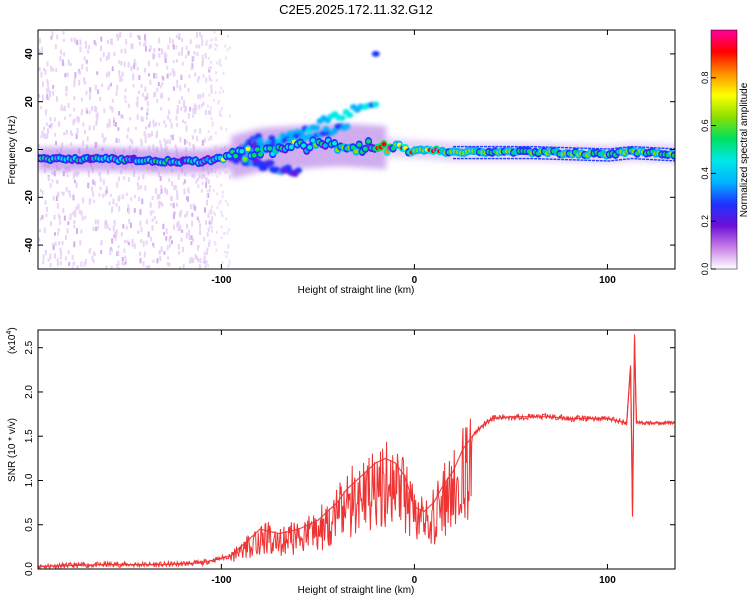 This screenshot has width=750, height=605. Describe the element at coordinates (221, 280) in the screenshot. I see `spectrogram-x-tick-label: -100` at that location.